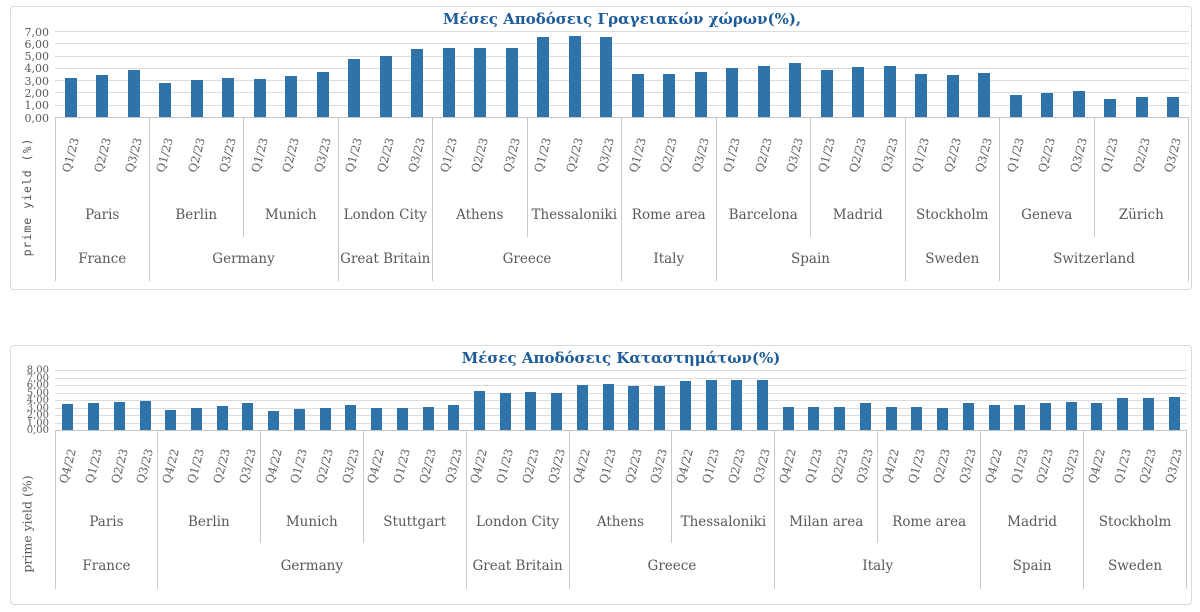  I want to click on y-tick-label: 4,00, so click(37, 400).